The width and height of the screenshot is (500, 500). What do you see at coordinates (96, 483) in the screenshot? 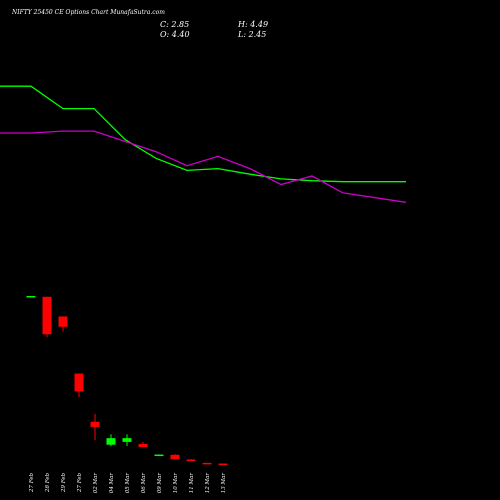
I see `x-tick-label: 02 Mar` at bounding box center [96, 483].